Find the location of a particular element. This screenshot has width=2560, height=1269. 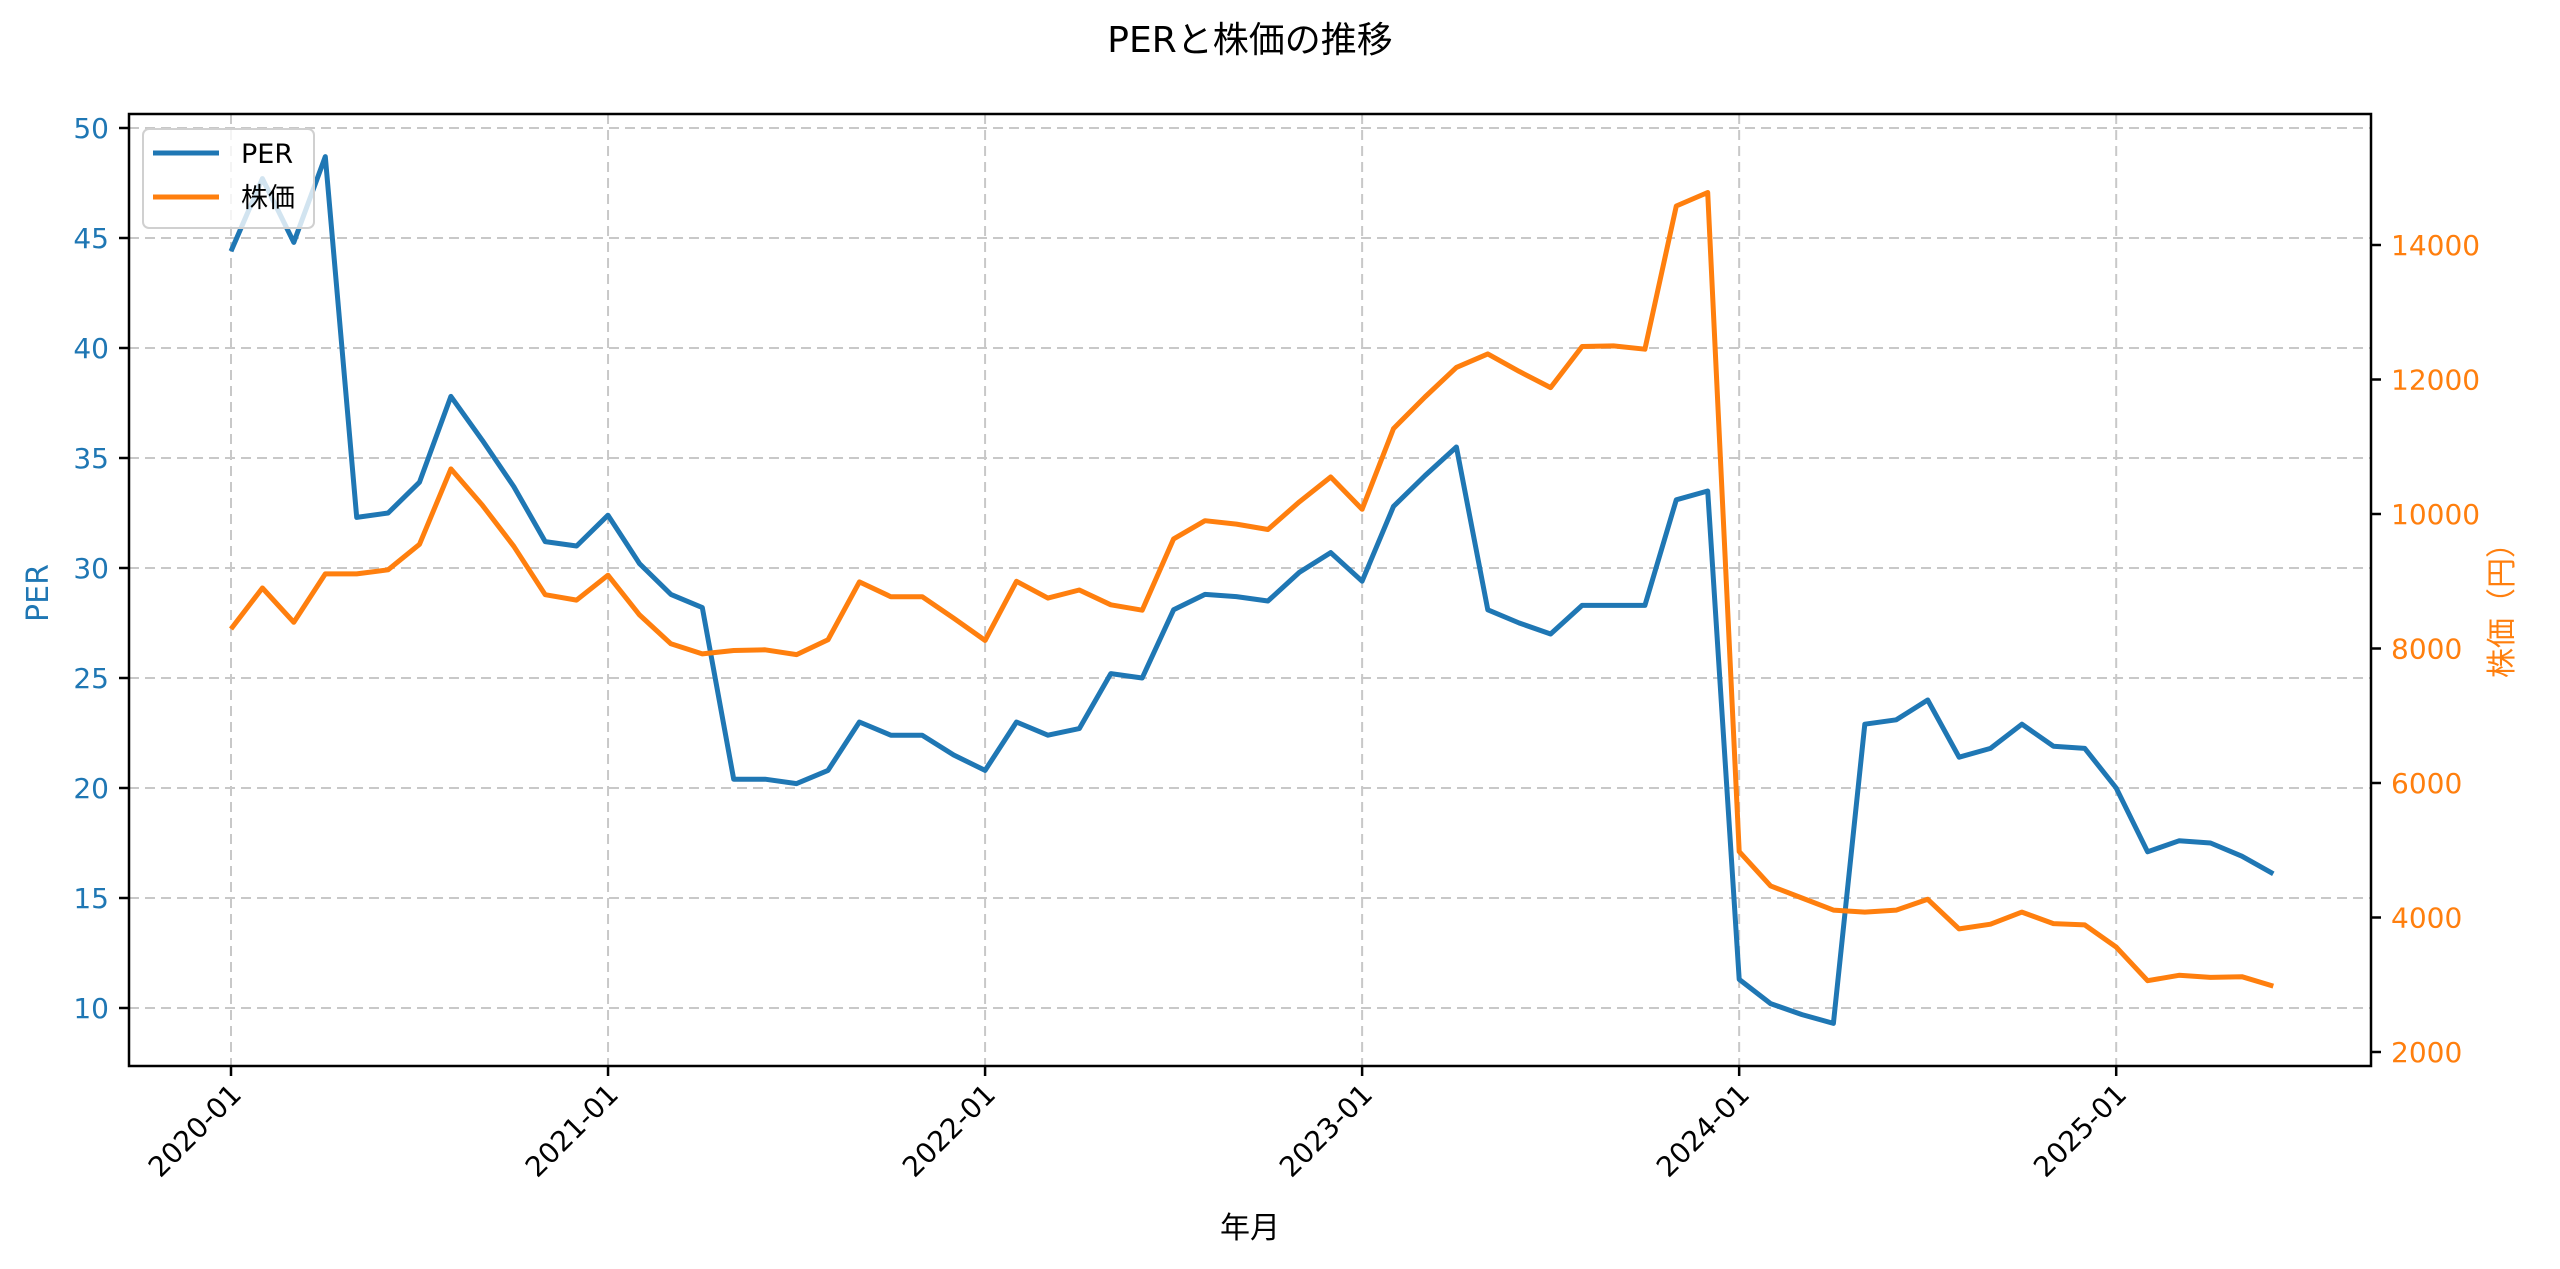

y-right-tick-label: 4000 is located at coordinates (2426, 918).